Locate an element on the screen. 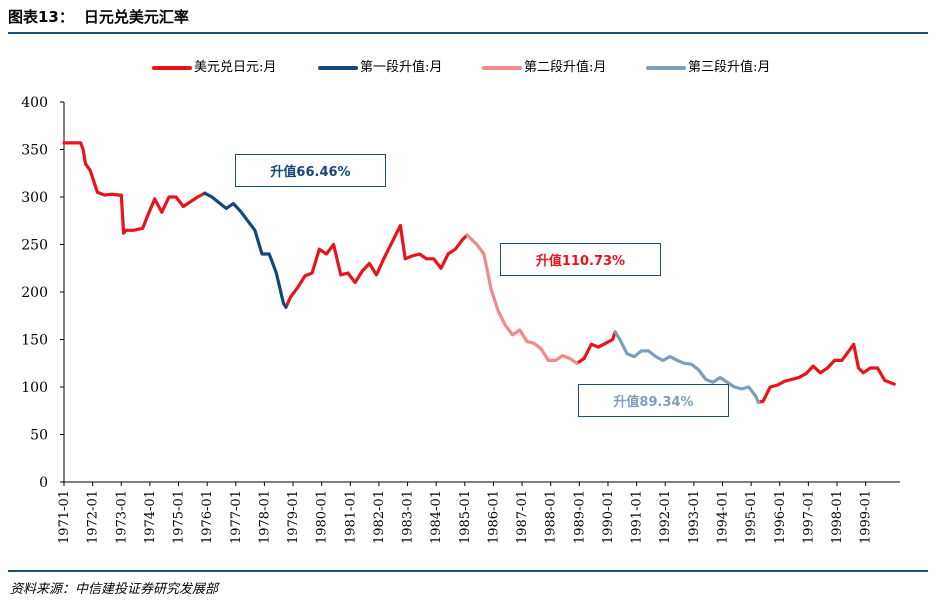 The height and width of the screenshot is (601, 937). y-tick-label: 100 is located at coordinates (34, 388).